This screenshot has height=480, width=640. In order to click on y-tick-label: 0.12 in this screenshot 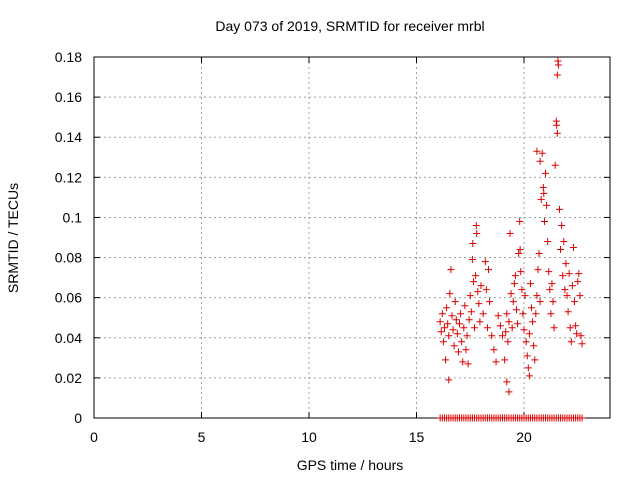, I will do `click(68, 177)`.